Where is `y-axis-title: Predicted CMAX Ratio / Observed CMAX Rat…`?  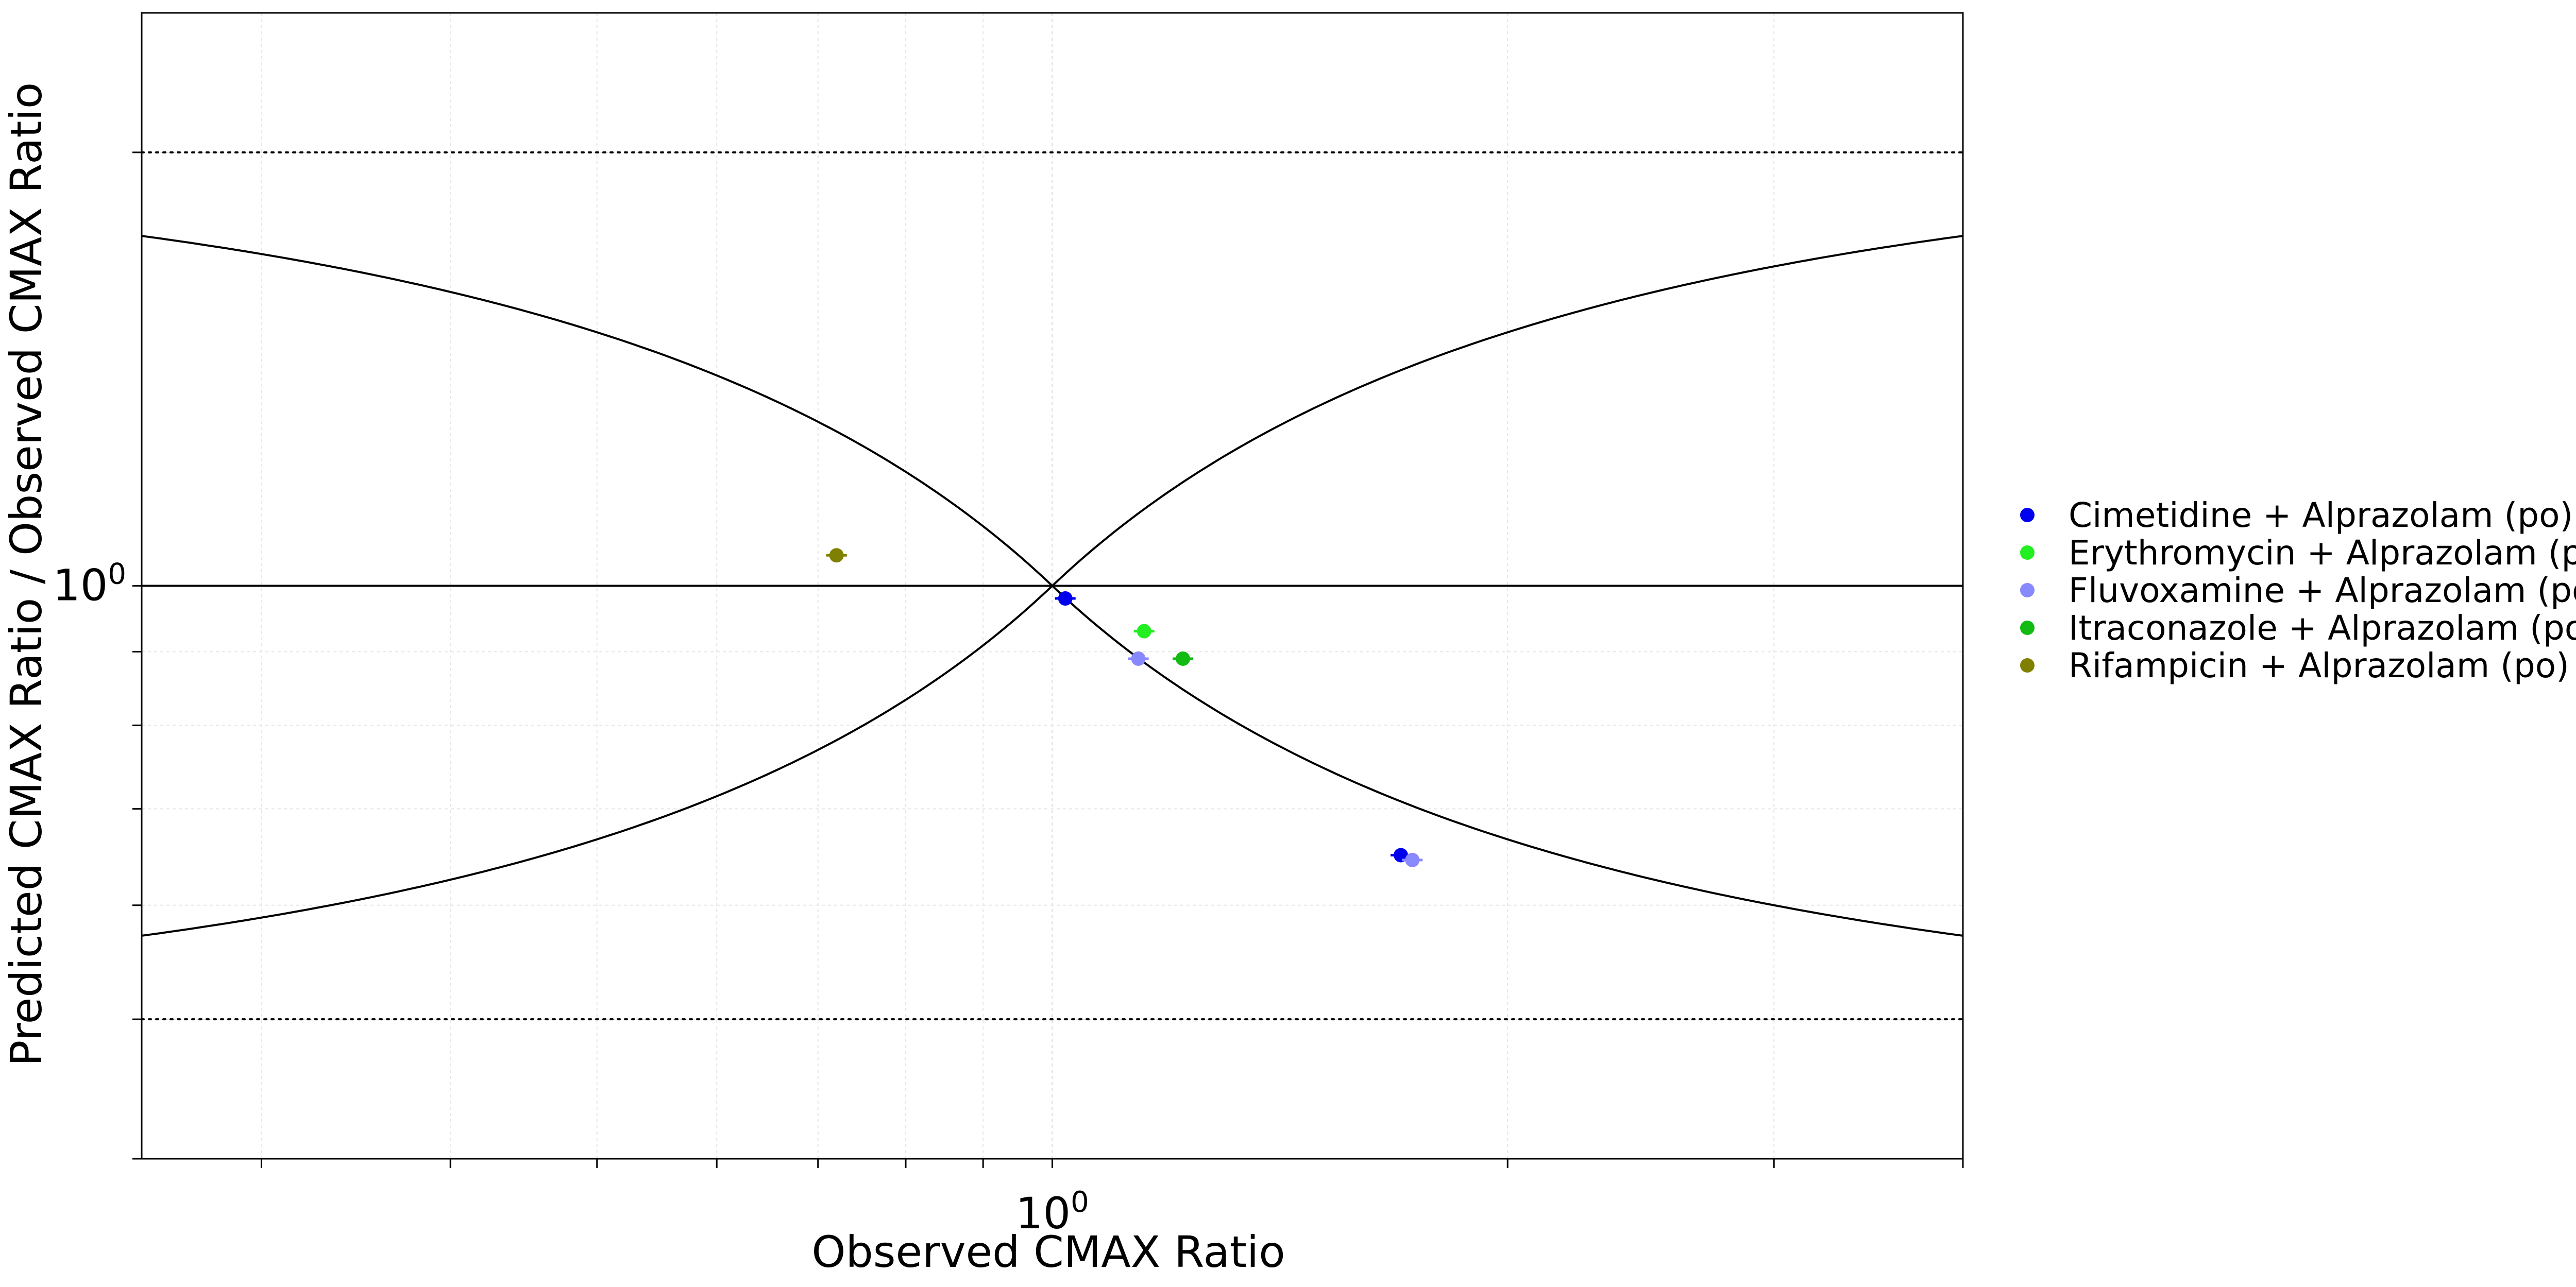
y-axis-title: Predicted CMAX Ratio / Observed CMAX Rat… is located at coordinates (26, 574).